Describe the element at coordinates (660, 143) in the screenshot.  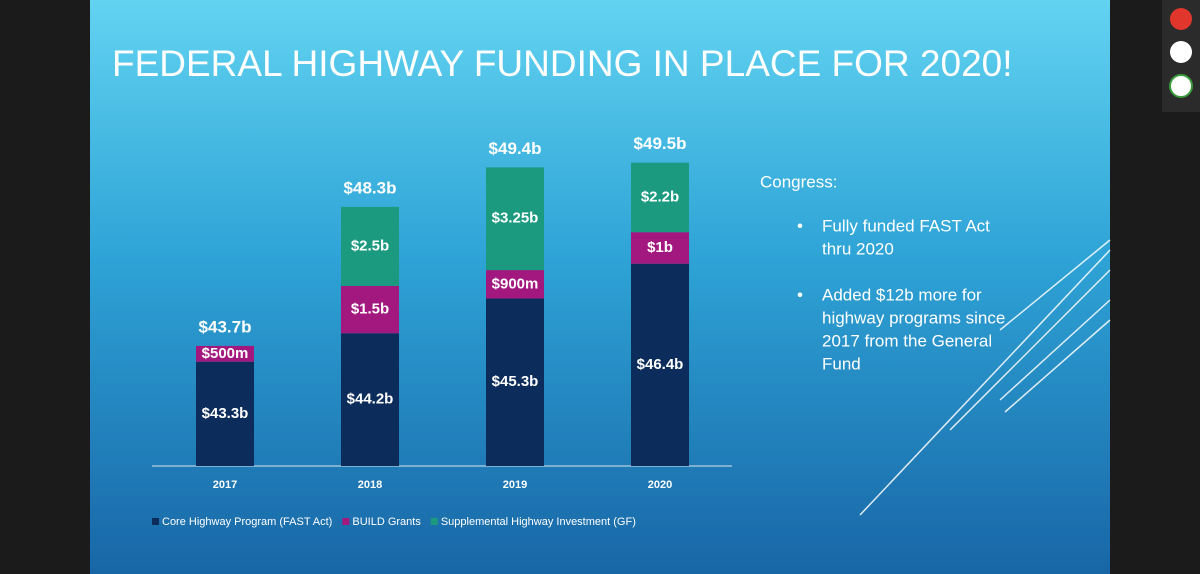
I see `total-label: $49.5b` at that location.